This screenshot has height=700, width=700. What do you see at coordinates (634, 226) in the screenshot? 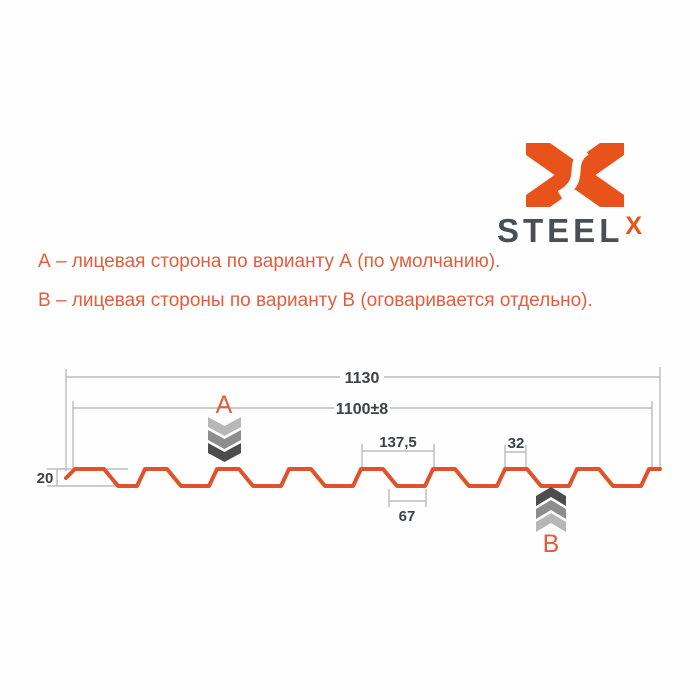
I see `brand-sup-x: X` at bounding box center [634, 226].